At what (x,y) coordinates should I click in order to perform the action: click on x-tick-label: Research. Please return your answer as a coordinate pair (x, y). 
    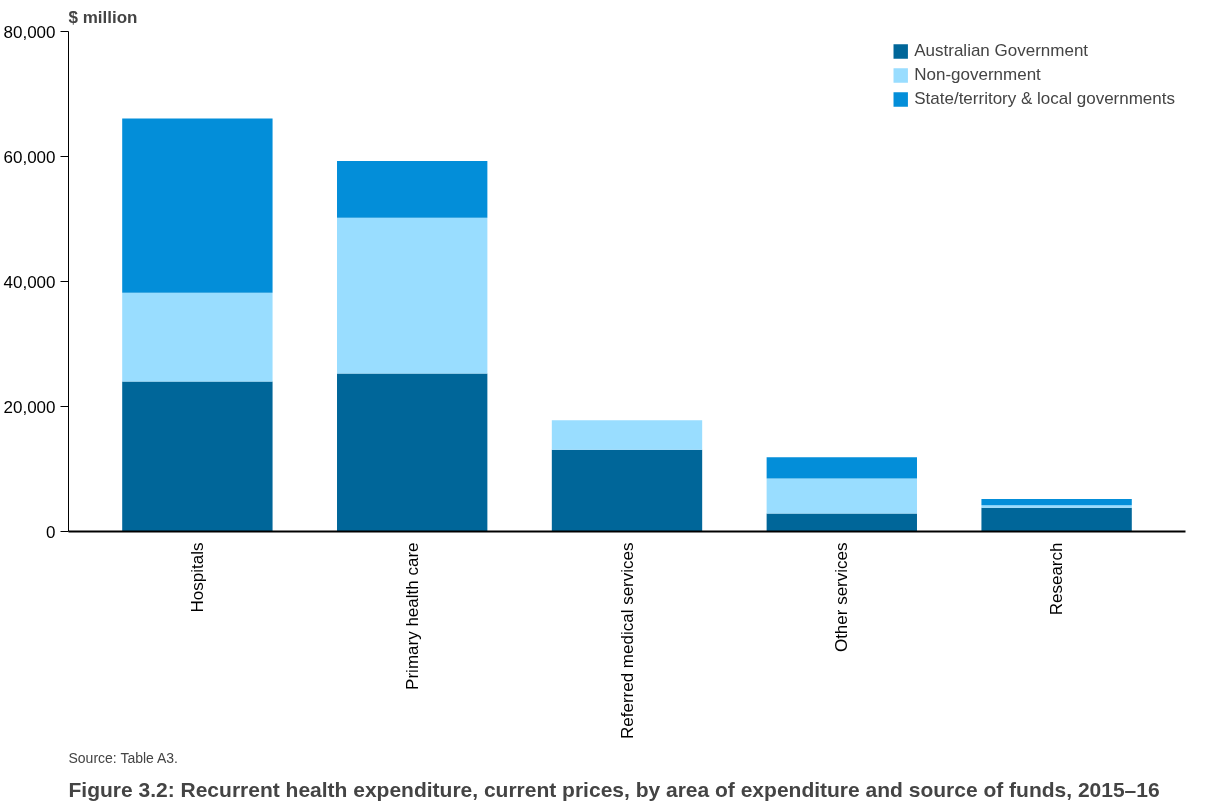
    Looking at the image, I should click on (1057, 579).